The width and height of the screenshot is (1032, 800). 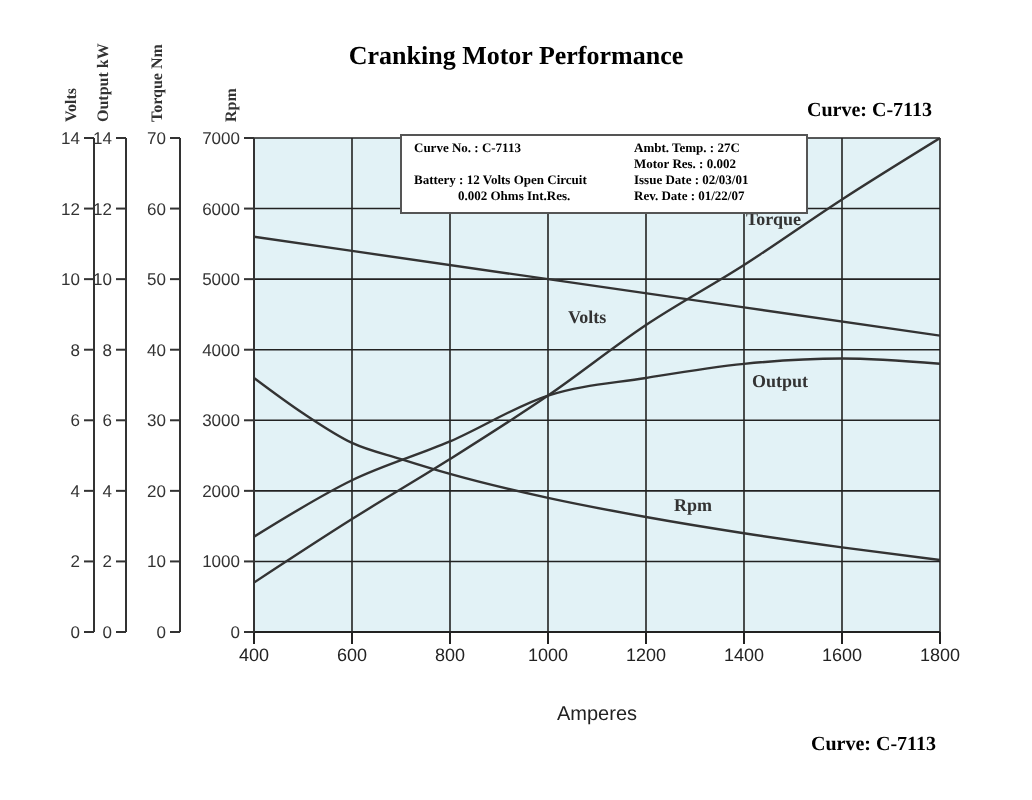 I want to click on x-axis-title: Amperes, so click(x=597, y=715).